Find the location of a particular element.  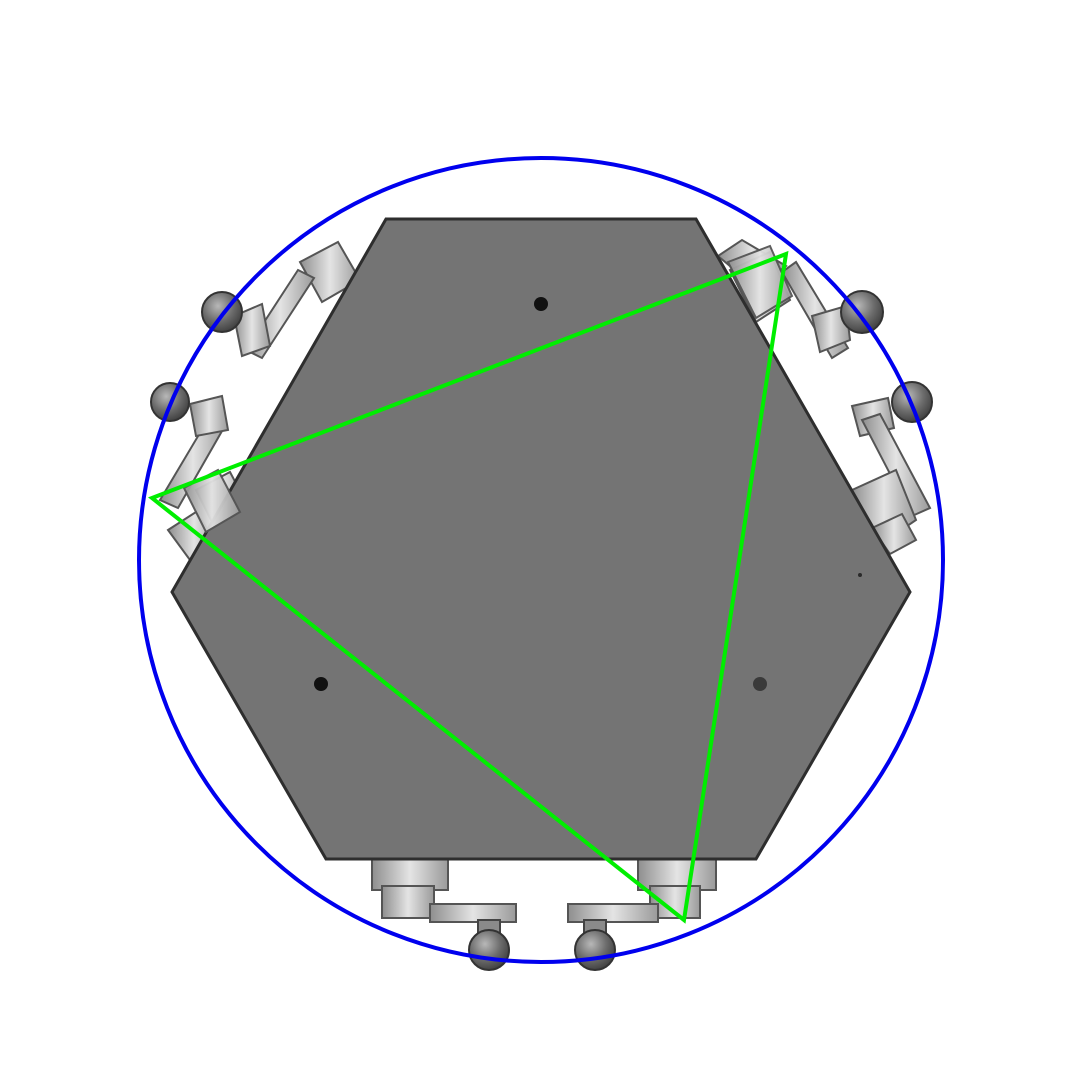

bracket-overlay-right is located at coordinates (760, 282).